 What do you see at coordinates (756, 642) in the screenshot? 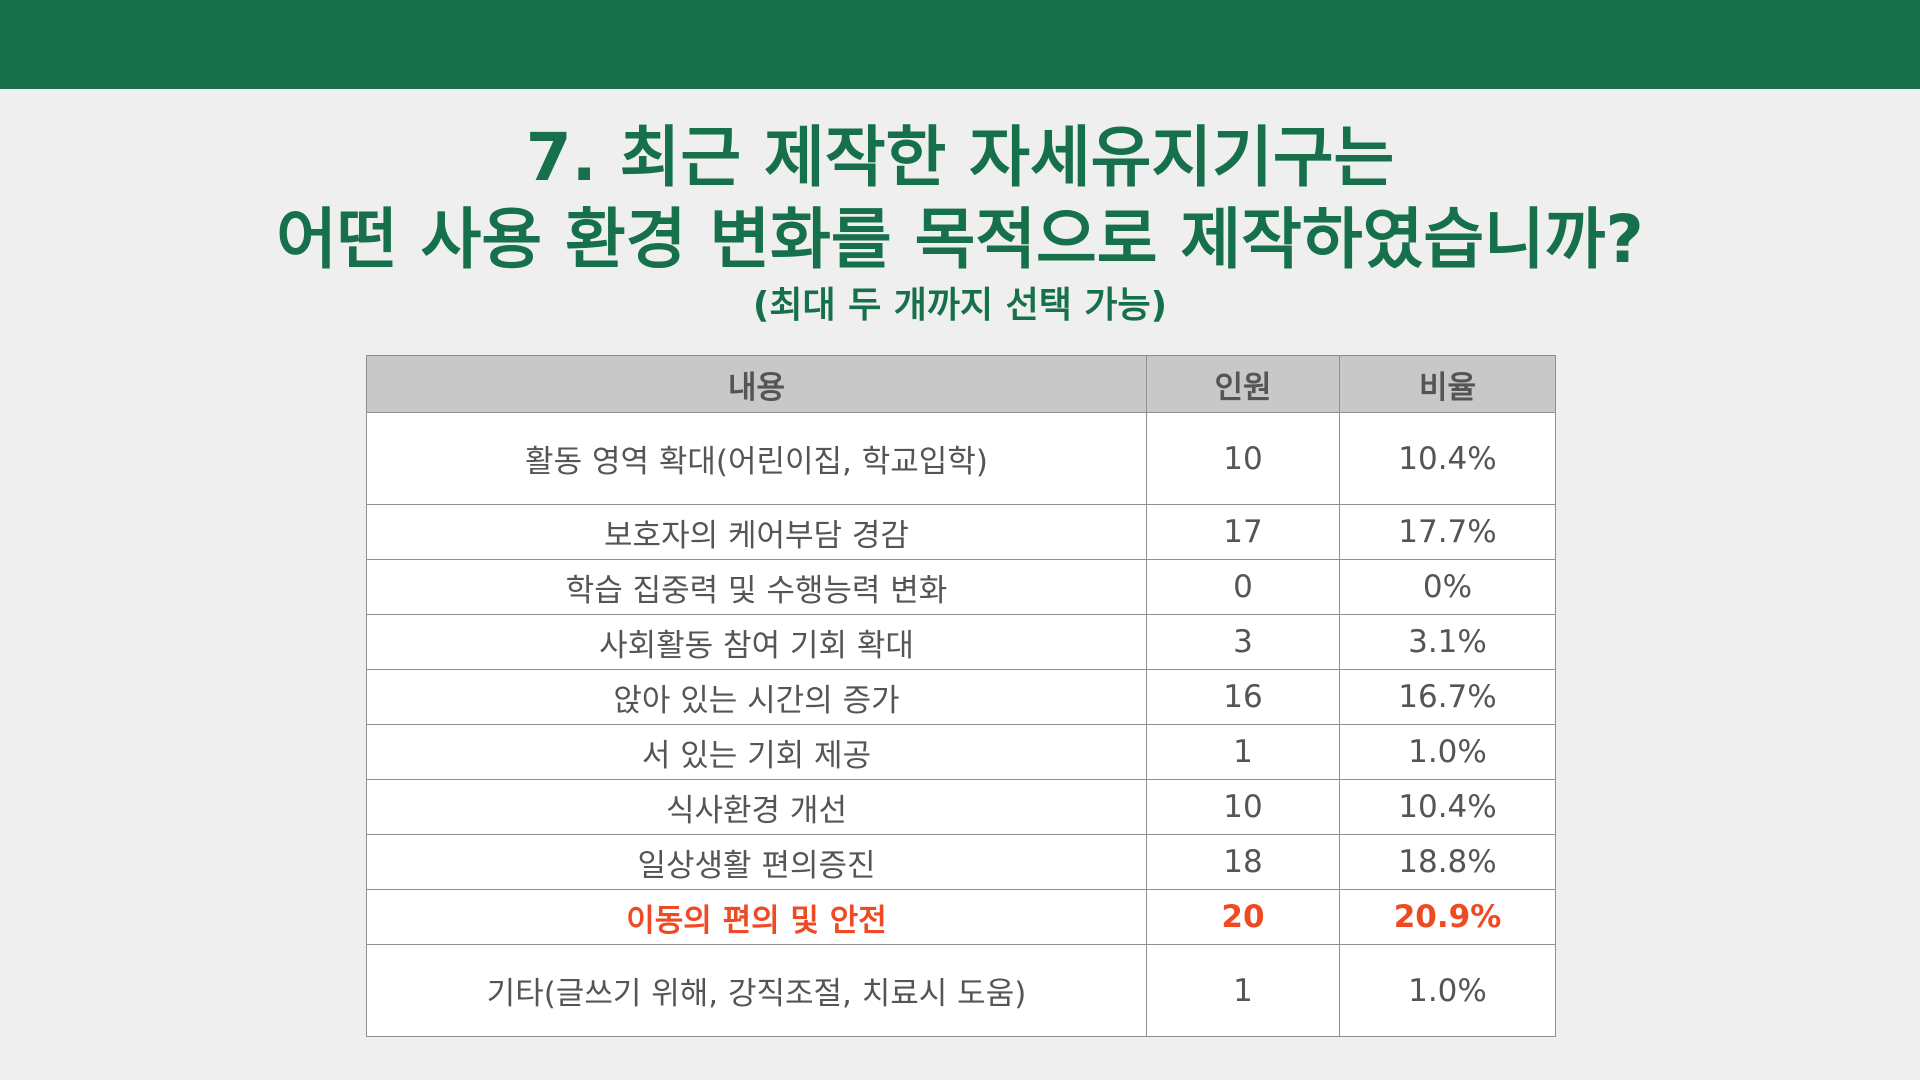
I see `row-label: 사회활동 참여 기회 확대` at bounding box center [756, 642].